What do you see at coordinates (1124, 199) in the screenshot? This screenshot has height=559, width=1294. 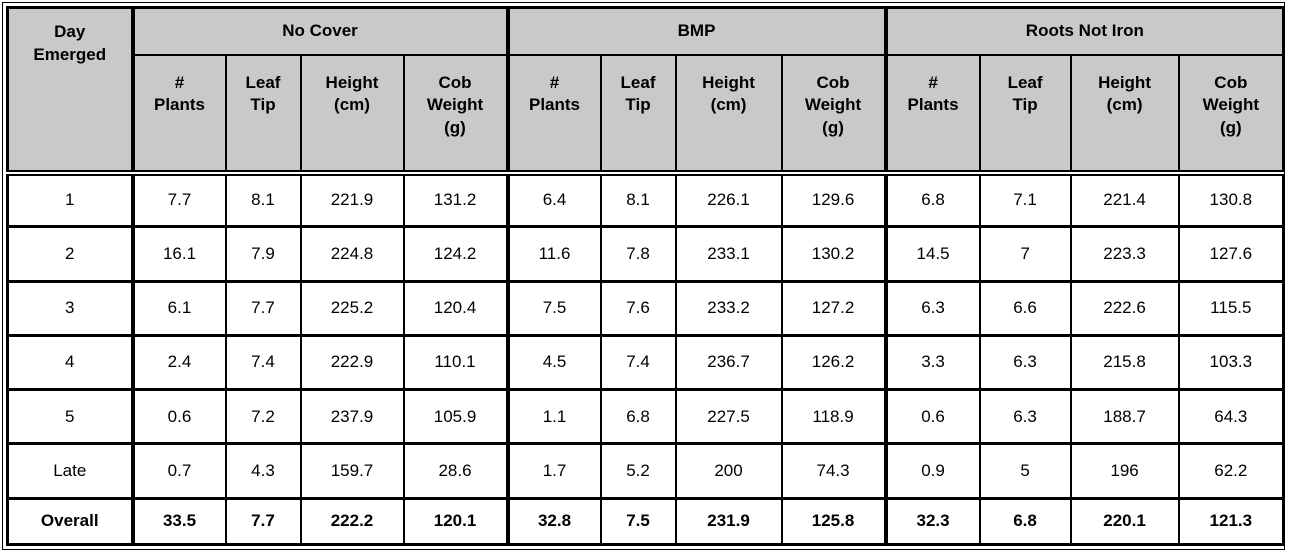 I see `cell: 221.4` at bounding box center [1124, 199].